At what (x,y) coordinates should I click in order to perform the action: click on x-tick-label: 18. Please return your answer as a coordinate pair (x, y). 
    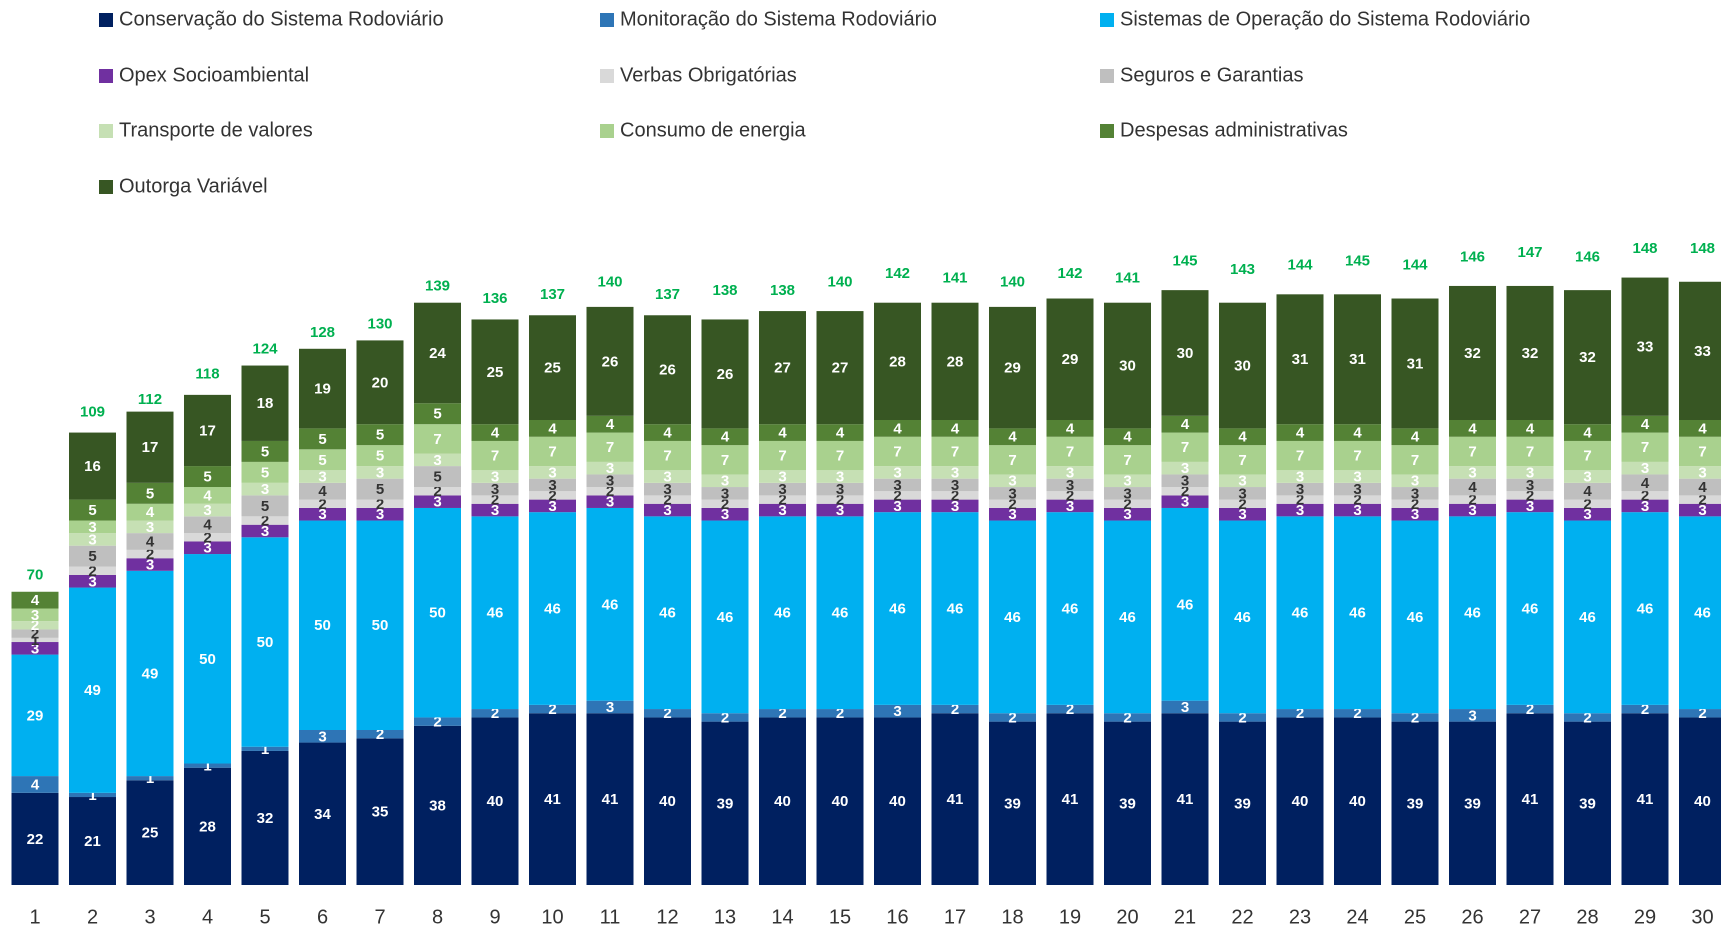
    Looking at the image, I should click on (1012, 917).